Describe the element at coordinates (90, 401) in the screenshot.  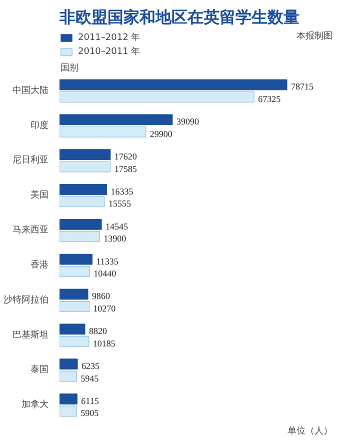
I see `data-label: 6115` at that location.